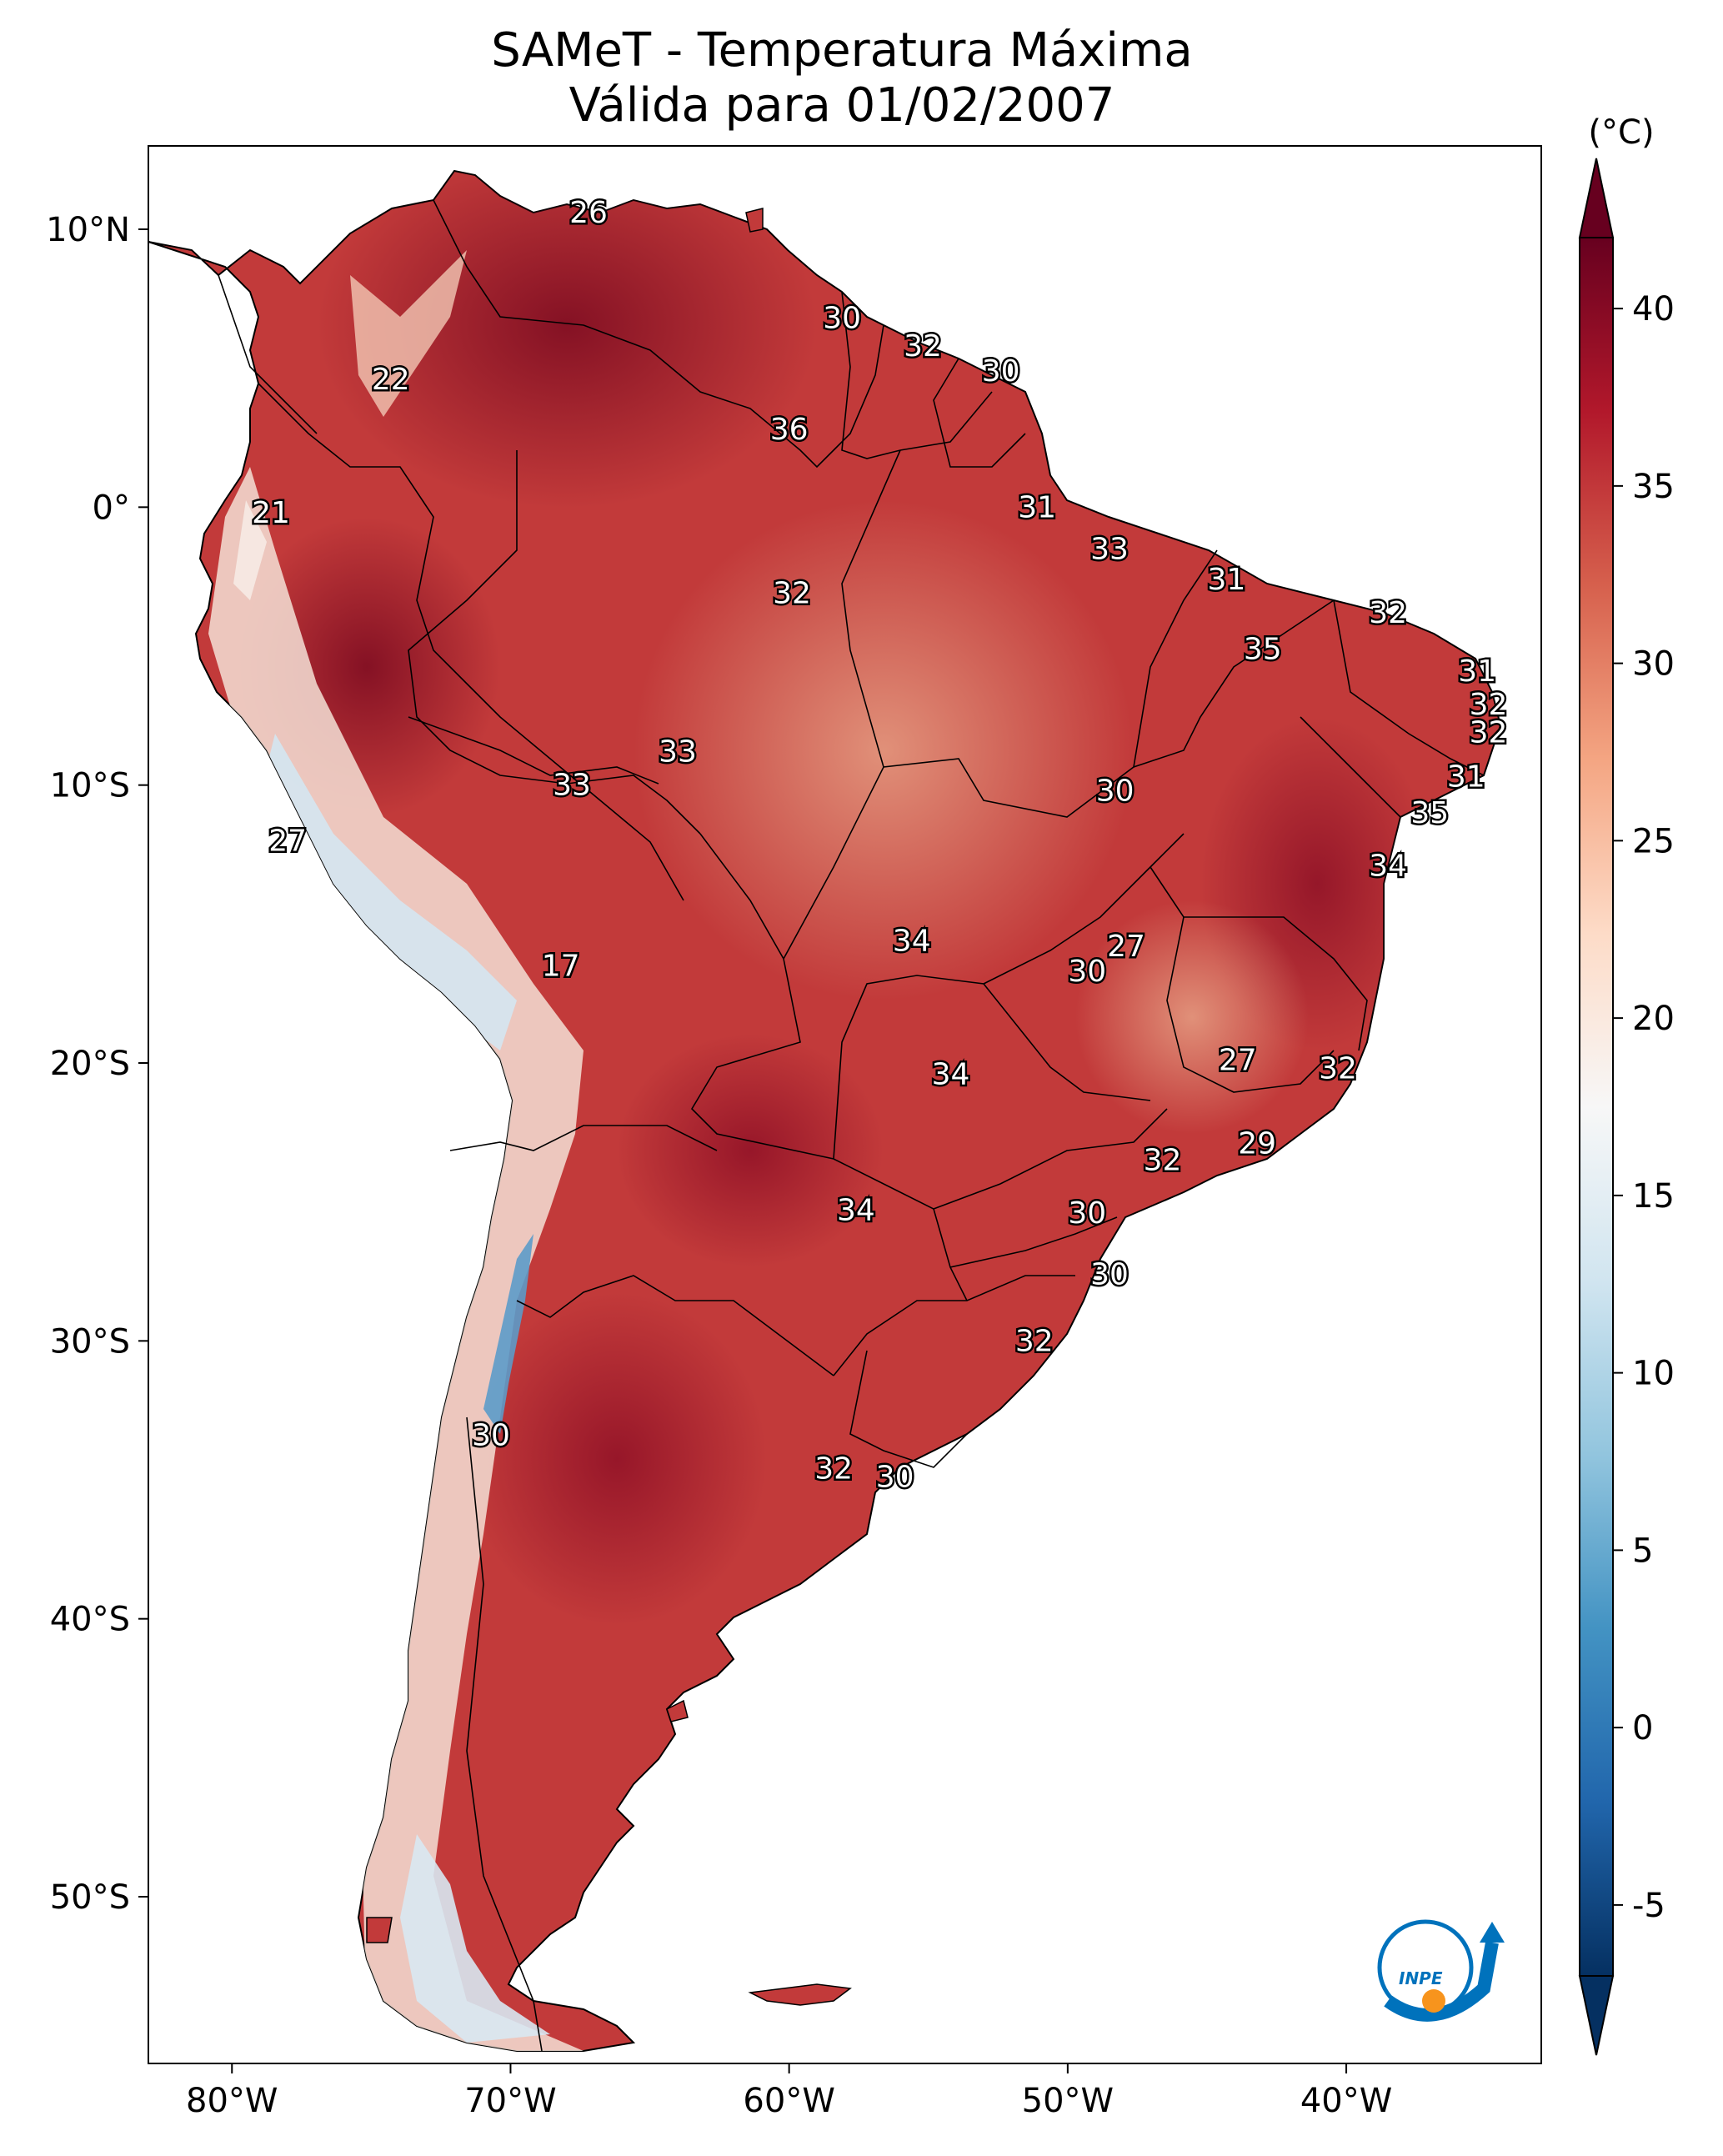 The image size is (1723, 2156). I want to click on longitude-axis: 80°W 70°W 60°W 50°W 40°W, so click(789, 2091).